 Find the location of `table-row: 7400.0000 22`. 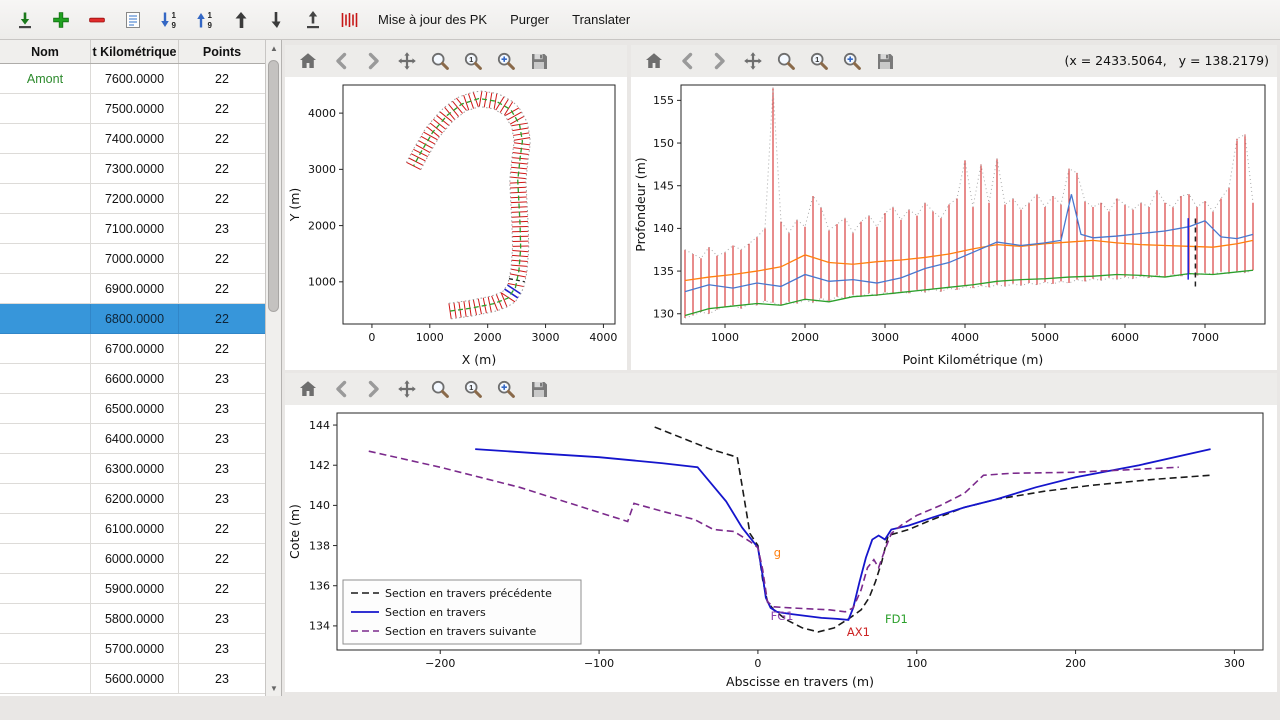

table-row: 7400.0000 22 is located at coordinates (132, 139).